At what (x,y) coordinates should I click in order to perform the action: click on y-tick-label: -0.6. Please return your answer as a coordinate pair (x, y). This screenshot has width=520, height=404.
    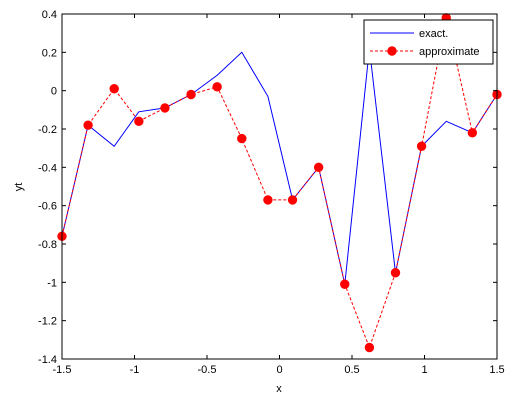
    Looking at the image, I should click on (47, 207).